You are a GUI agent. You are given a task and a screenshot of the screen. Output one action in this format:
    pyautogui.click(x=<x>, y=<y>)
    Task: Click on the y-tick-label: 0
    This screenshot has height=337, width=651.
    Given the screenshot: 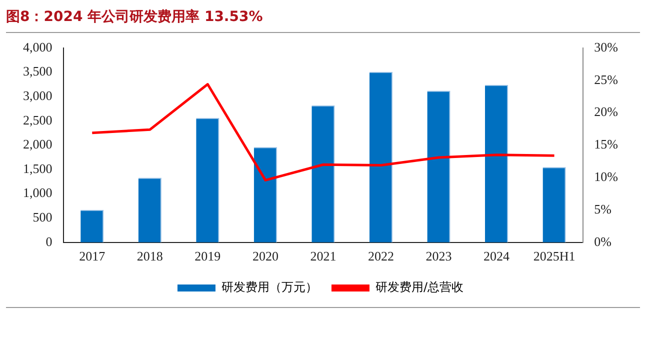 What is the action you would take?
    pyautogui.click(x=49, y=241)
    